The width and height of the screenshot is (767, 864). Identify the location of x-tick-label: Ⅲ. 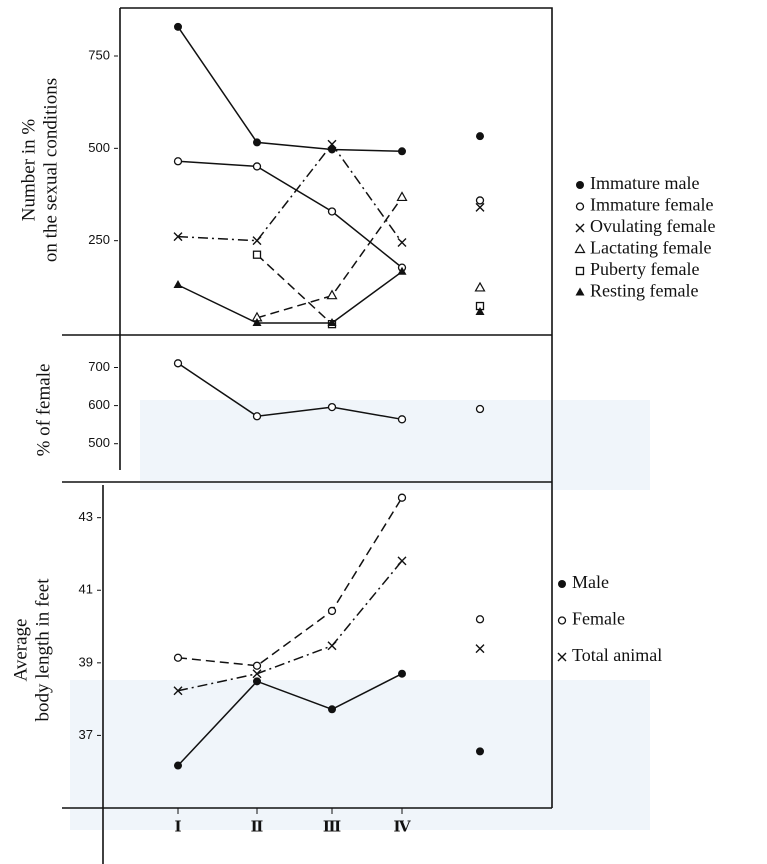
(332, 827).